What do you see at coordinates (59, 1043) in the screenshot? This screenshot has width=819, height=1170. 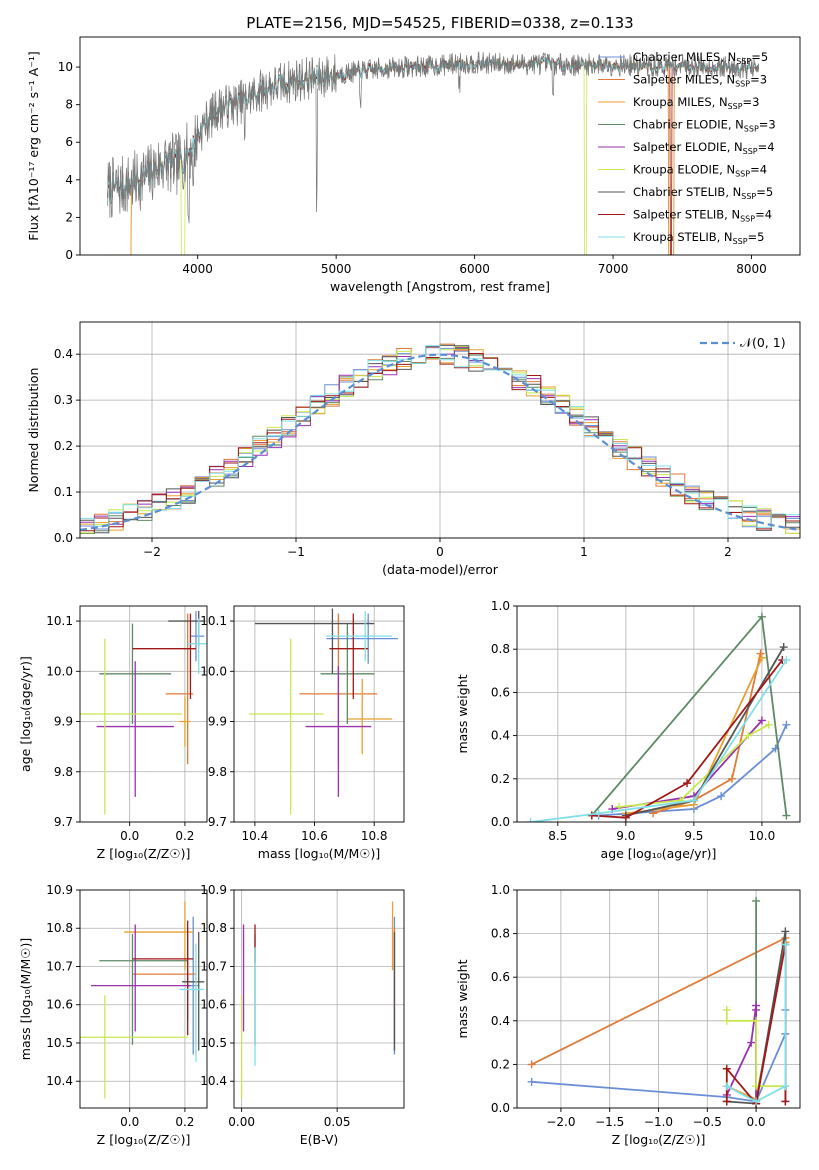 I see `y-tick-label: 10.5` at bounding box center [59, 1043].